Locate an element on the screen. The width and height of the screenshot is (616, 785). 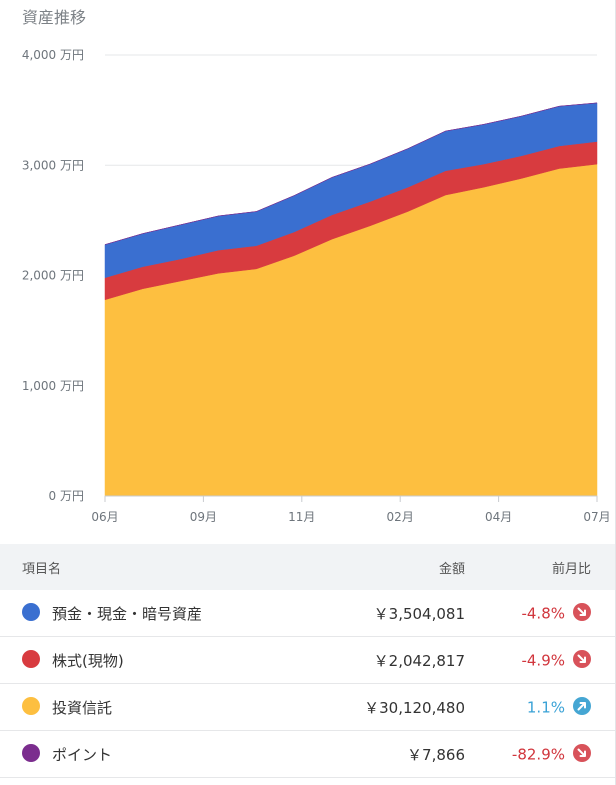
row-amount: ￥7,866 is located at coordinates (436, 754).